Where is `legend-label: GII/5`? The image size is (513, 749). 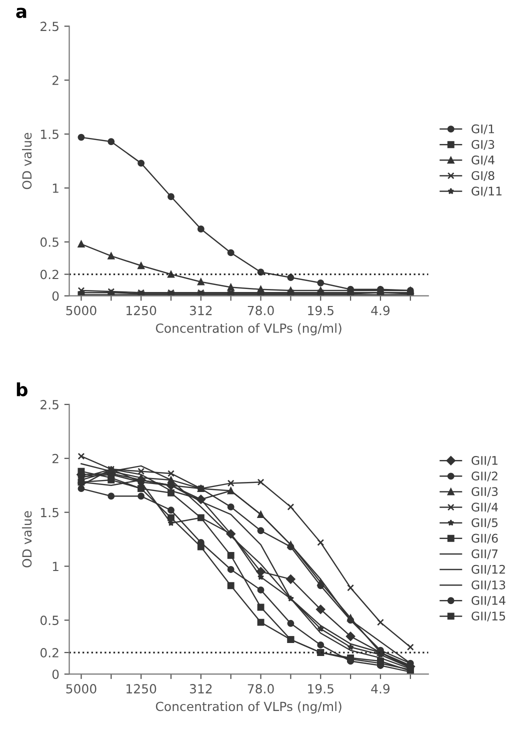
legend-label: GII/5 is located at coordinates (485, 523).